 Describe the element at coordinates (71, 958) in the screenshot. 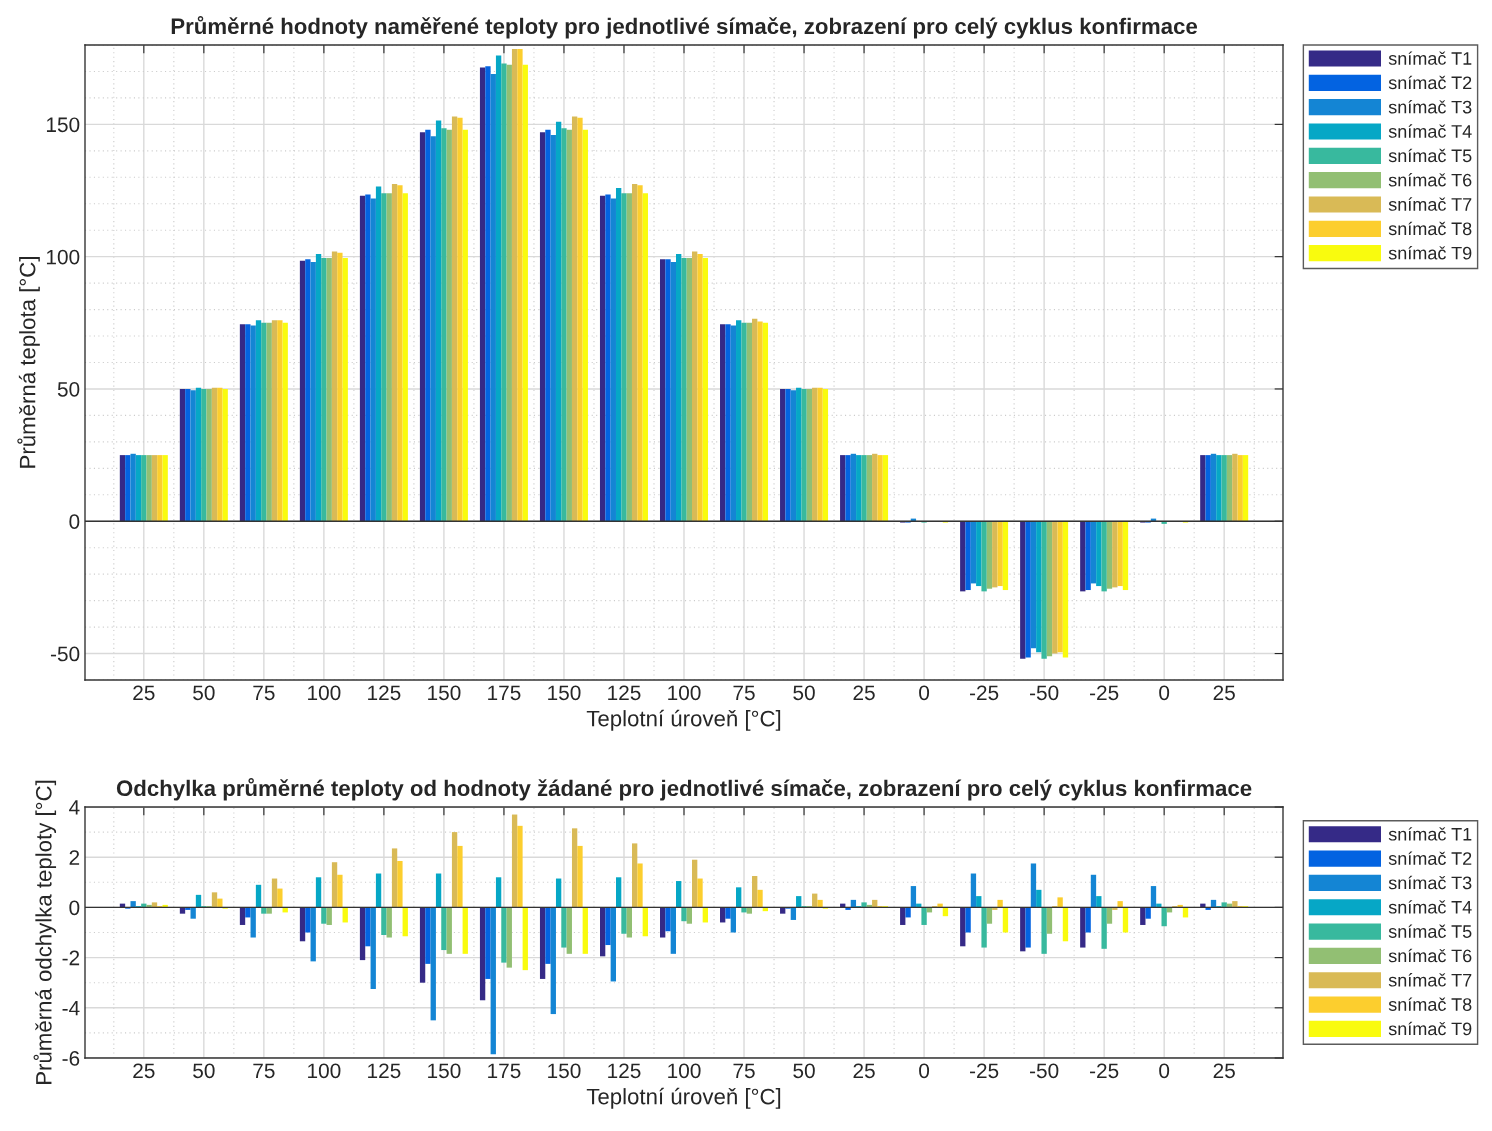

I see `y-tick-label: -2` at that location.